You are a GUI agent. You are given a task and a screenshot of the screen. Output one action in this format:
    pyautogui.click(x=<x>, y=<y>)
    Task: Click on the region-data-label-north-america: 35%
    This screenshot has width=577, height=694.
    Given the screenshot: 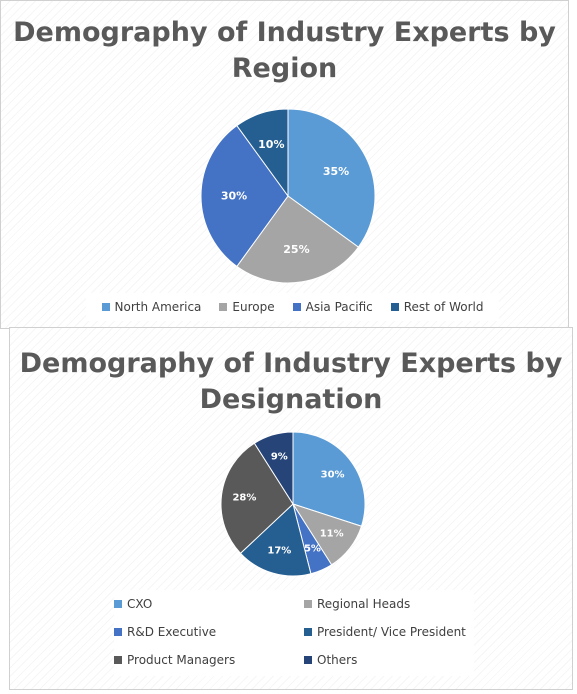 What is the action you would take?
    pyautogui.click(x=336, y=171)
    